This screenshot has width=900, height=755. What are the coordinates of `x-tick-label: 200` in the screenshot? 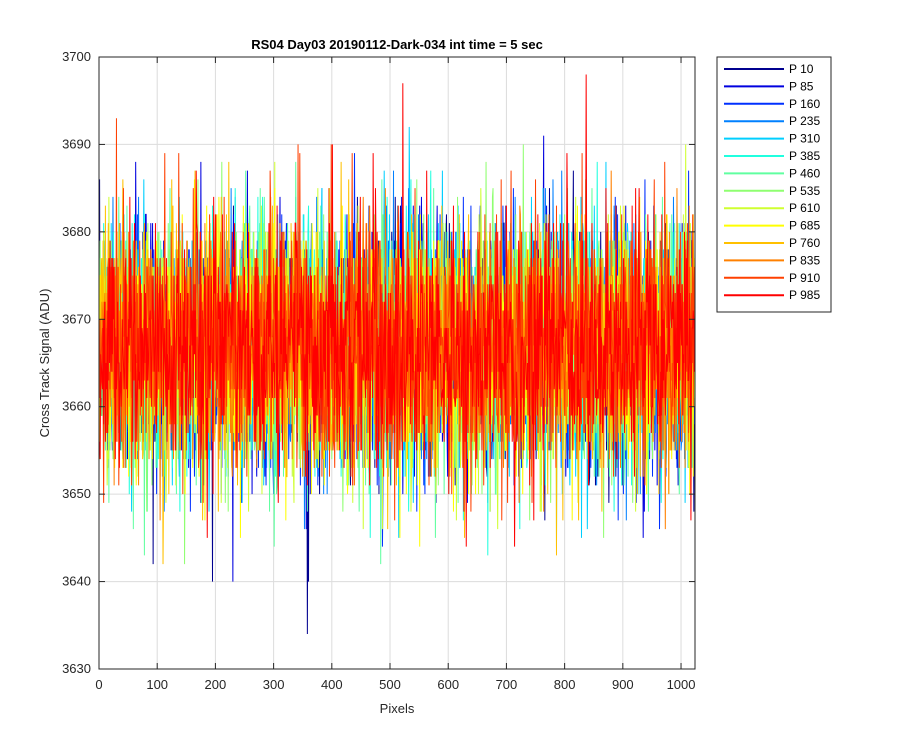 It's located at (216, 684).